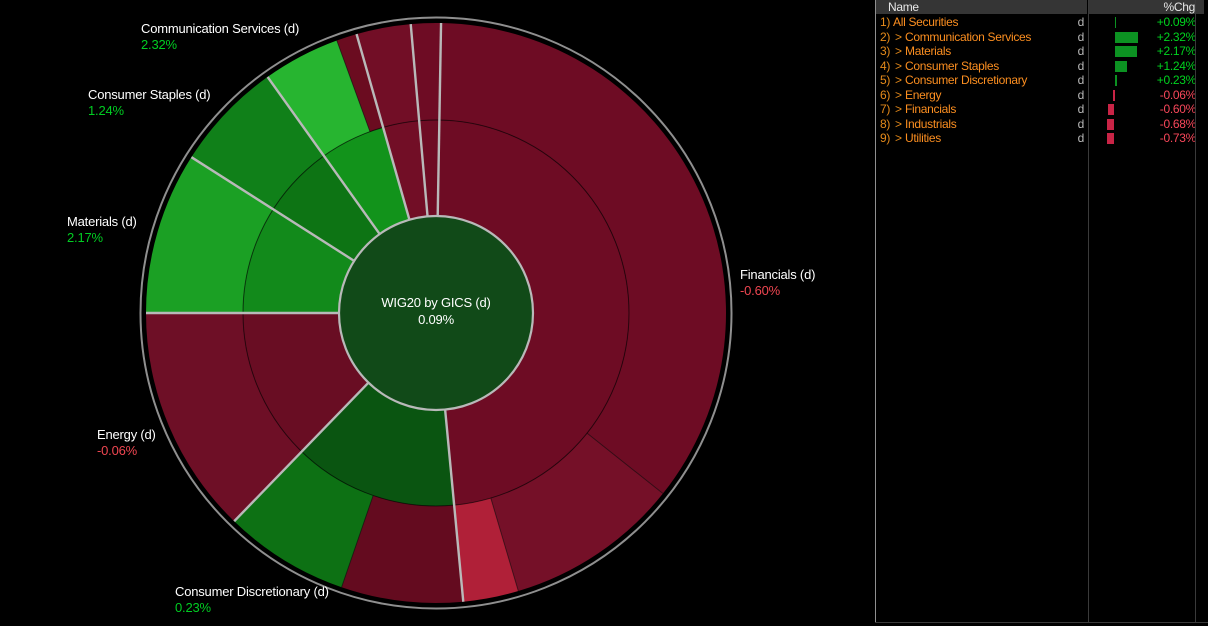  Describe the element at coordinates (1146, 7) in the screenshot. I see `column-header-chg: %Chg` at that location.